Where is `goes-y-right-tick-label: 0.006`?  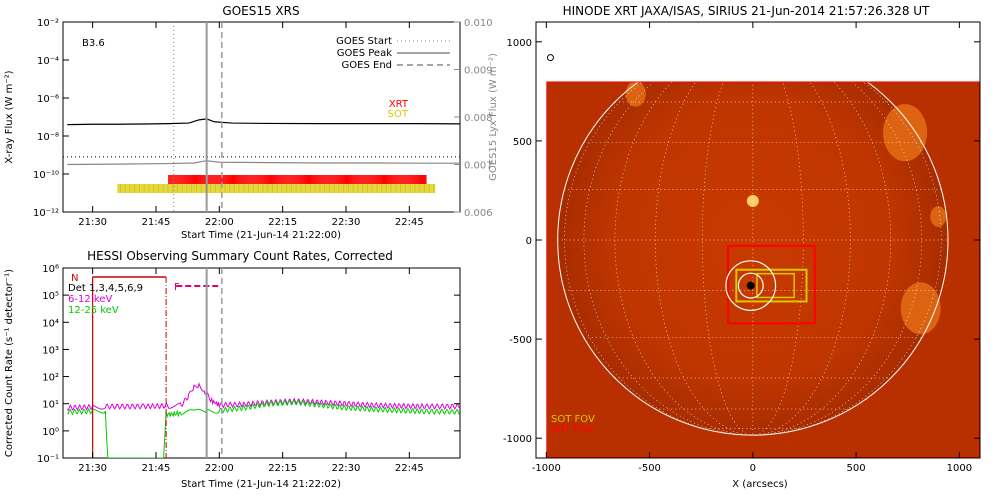 goes-y-right-tick-label: 0.006 is located at coordinates (478, 213).